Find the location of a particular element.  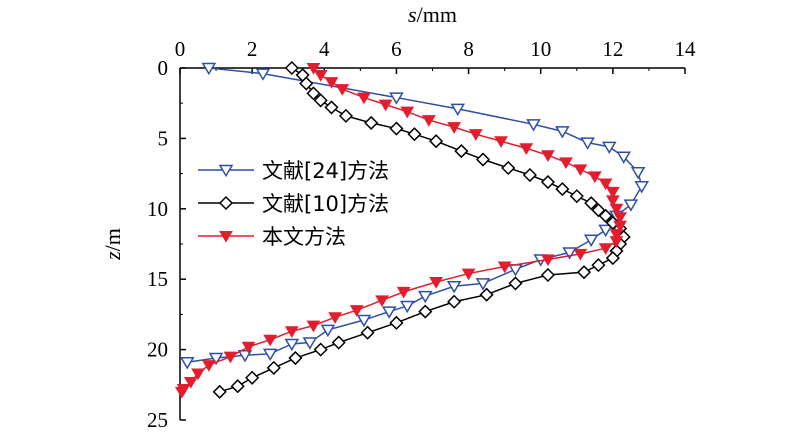

legend-label: 文献[24]方法 is located at coordinates (325, 171).